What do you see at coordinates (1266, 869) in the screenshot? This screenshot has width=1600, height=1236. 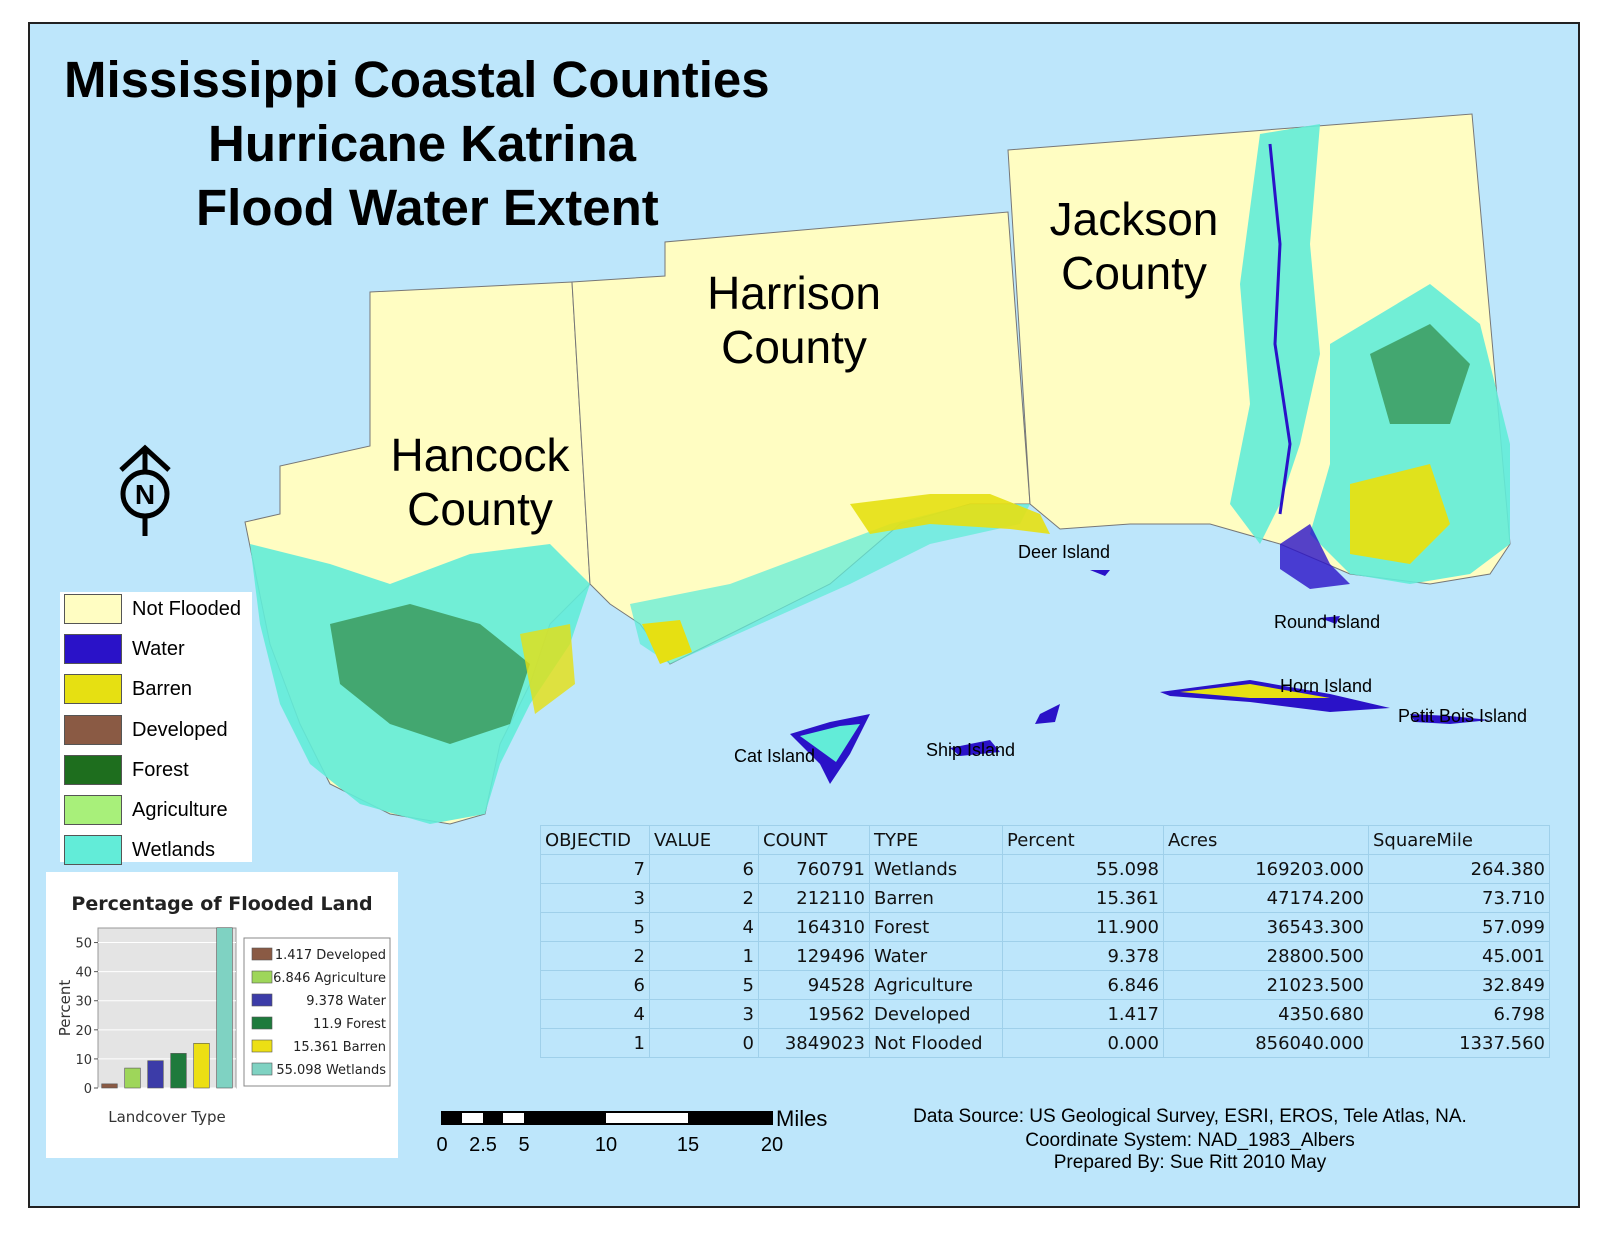 I see `table-cell: 169203.000` at bounding box center [1266, 869].